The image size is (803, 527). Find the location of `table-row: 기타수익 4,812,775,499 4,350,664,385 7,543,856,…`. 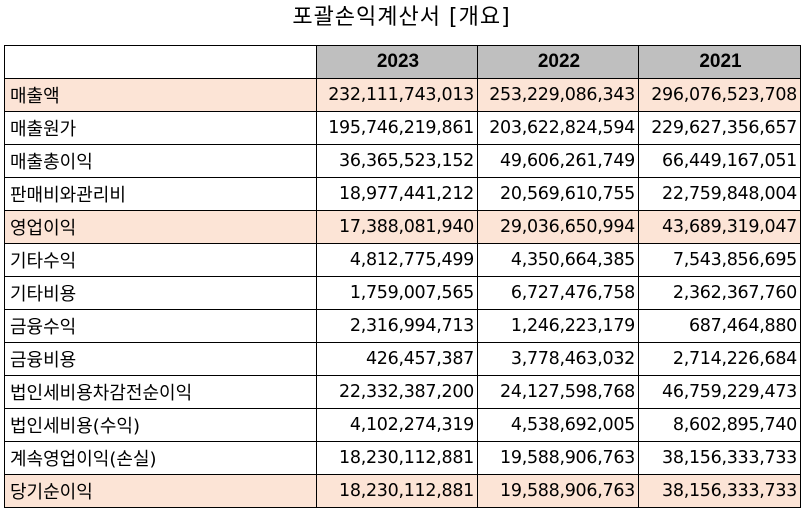

table-row: 기타수익 4,812,775,499 4,350,664,385 7,543,856,… is located at coordinates (402, 260).